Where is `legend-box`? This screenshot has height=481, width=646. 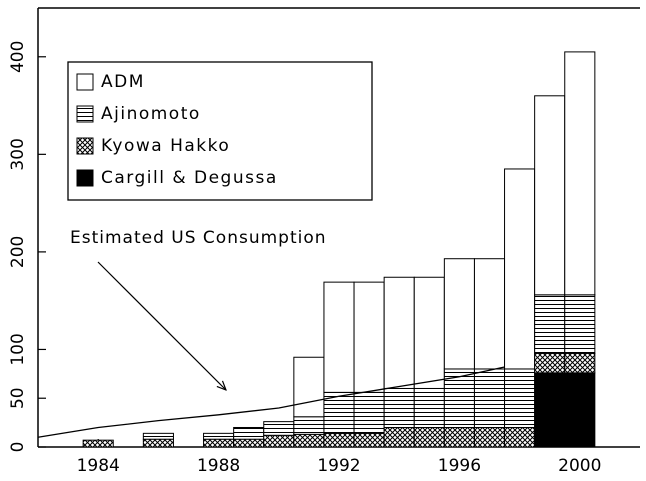 legend-box is located at coordinates (220, 131).